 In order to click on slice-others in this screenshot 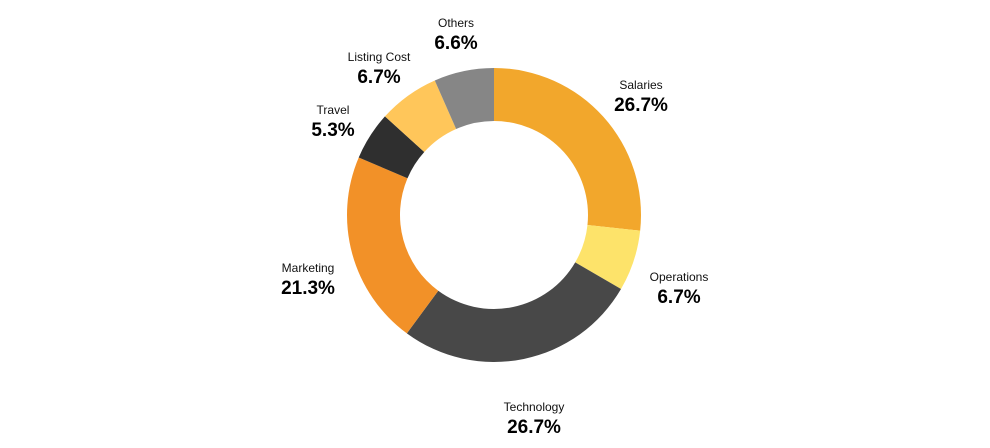, I will do `click(464, 98)`.